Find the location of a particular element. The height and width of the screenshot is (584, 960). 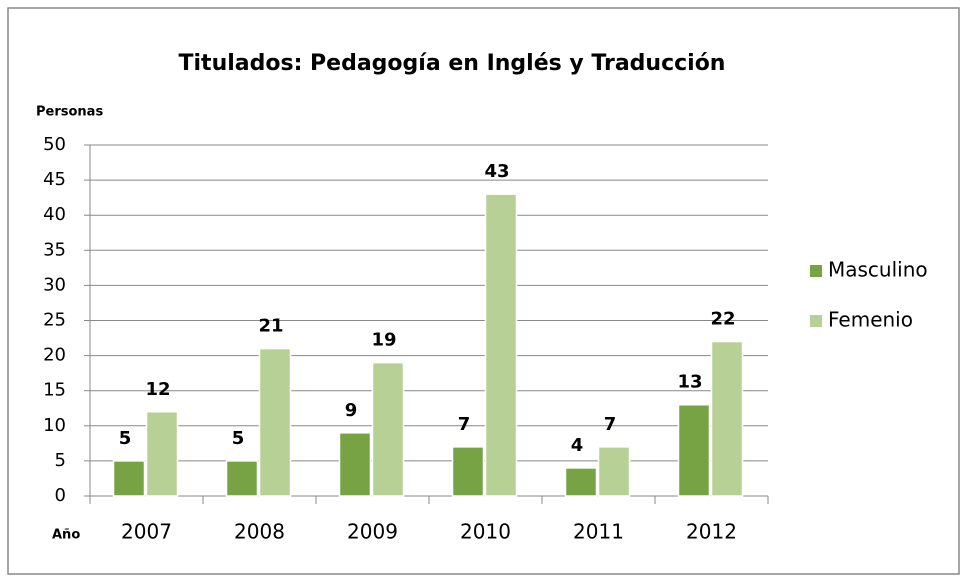

data-label: 9 is located at coordinates (351, 410).